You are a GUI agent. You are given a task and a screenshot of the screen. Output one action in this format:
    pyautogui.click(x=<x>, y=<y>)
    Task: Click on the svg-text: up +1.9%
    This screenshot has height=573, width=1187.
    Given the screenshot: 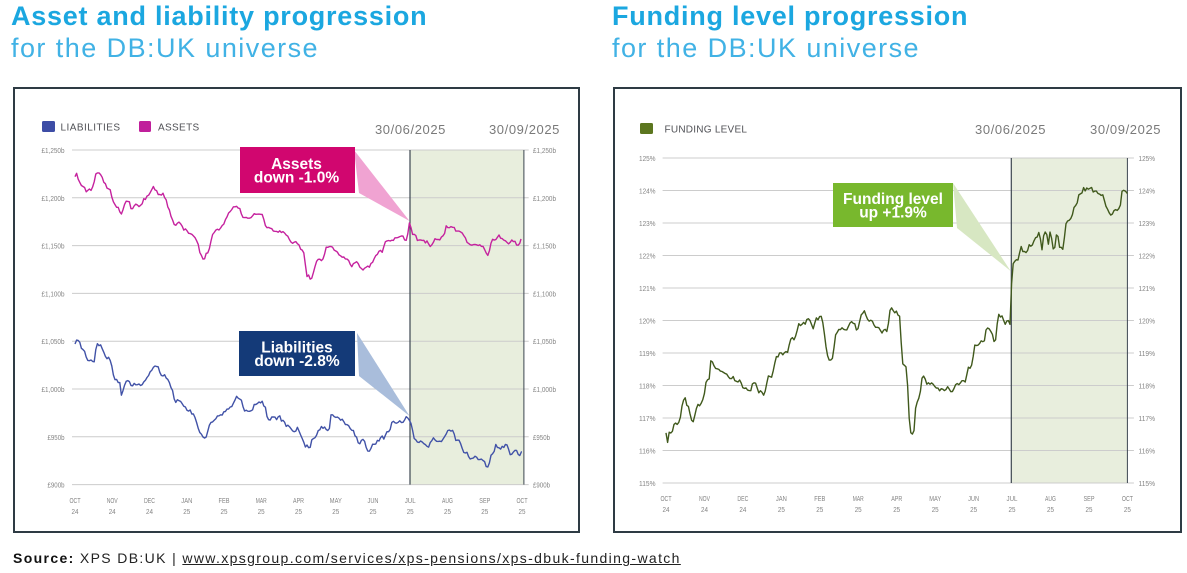 What is the action you would take?
    pyautogui.click(x=893, y=213)
    